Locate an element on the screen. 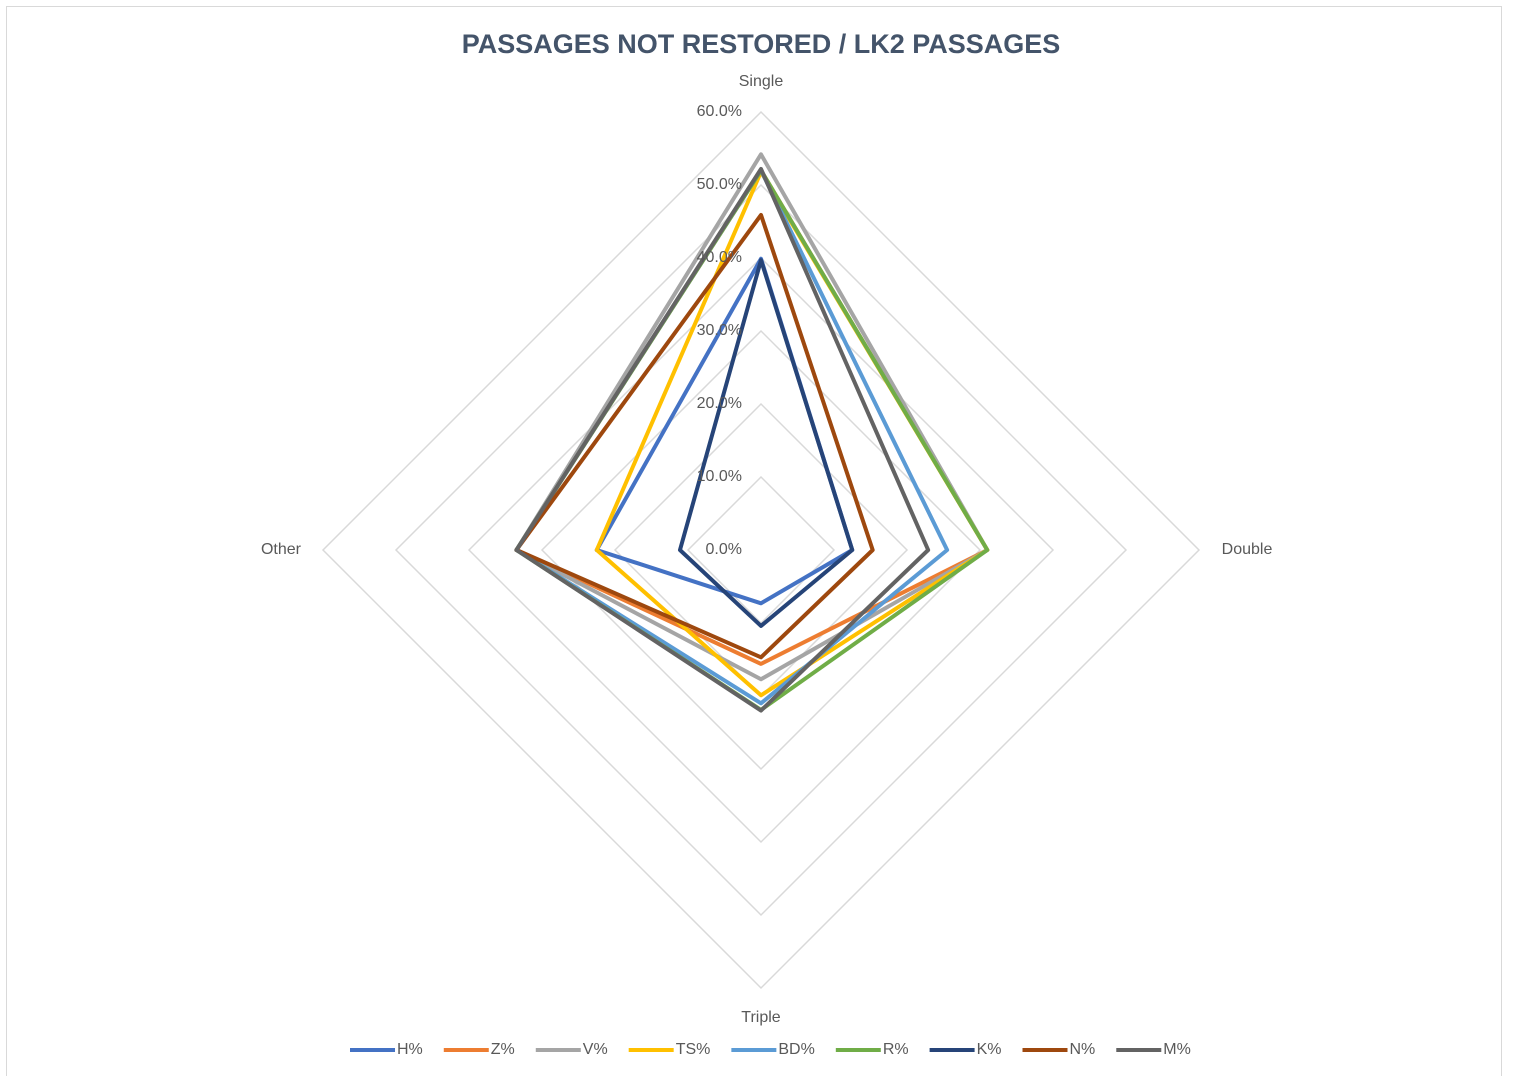 This screenshot has width=1516, height=1076. r-tick-label: 40.0% is located at coordinates (719, 257).